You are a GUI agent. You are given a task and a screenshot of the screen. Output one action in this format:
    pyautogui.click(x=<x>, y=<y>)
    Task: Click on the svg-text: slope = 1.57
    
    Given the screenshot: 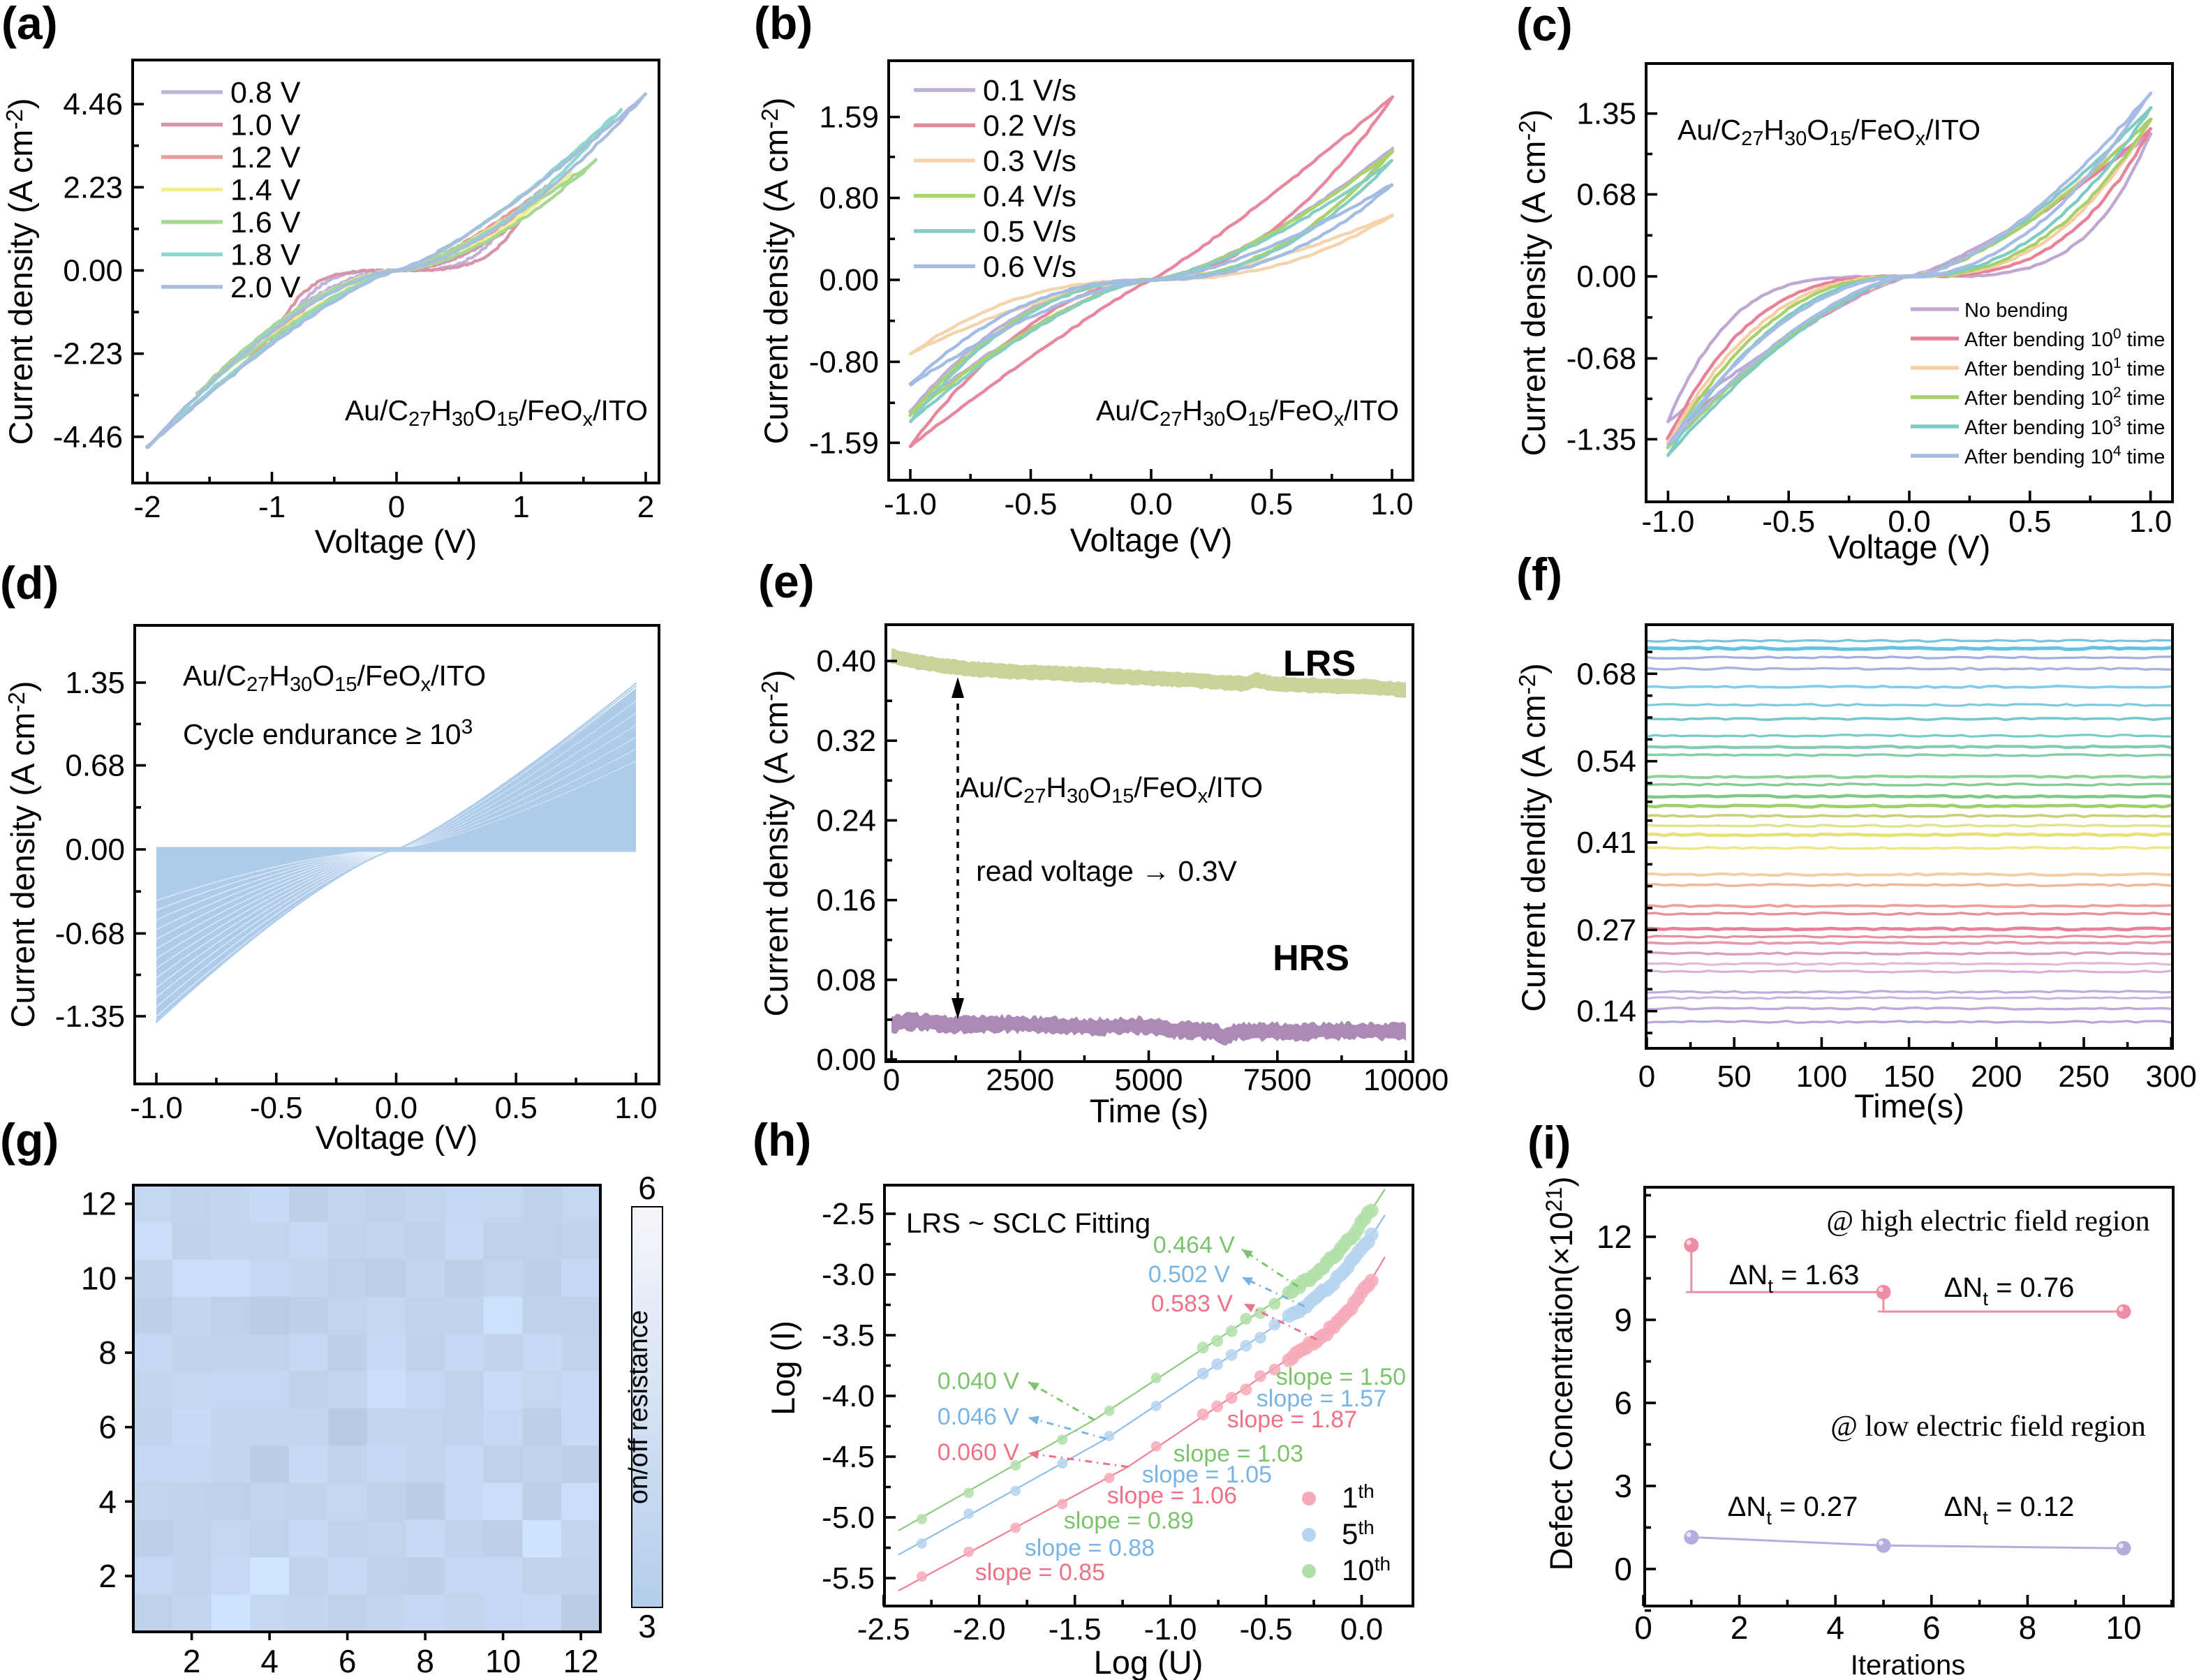 What is the action you would take?
    pyautogui.click(x=1321, y=1398)
    